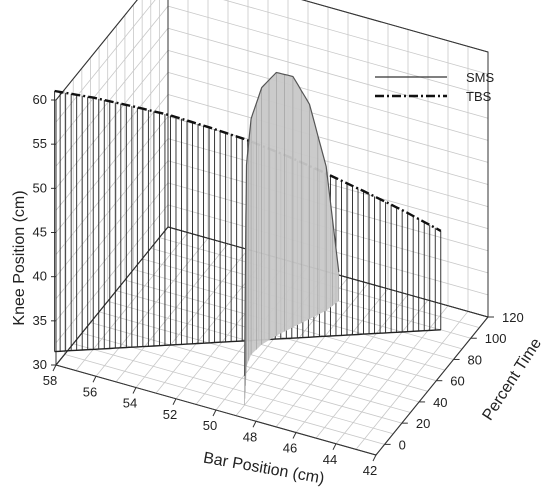 Image resolution: width=552 pixels, height=497 pixels. I want to click on x-tick-label: 50, so click(210, 425).